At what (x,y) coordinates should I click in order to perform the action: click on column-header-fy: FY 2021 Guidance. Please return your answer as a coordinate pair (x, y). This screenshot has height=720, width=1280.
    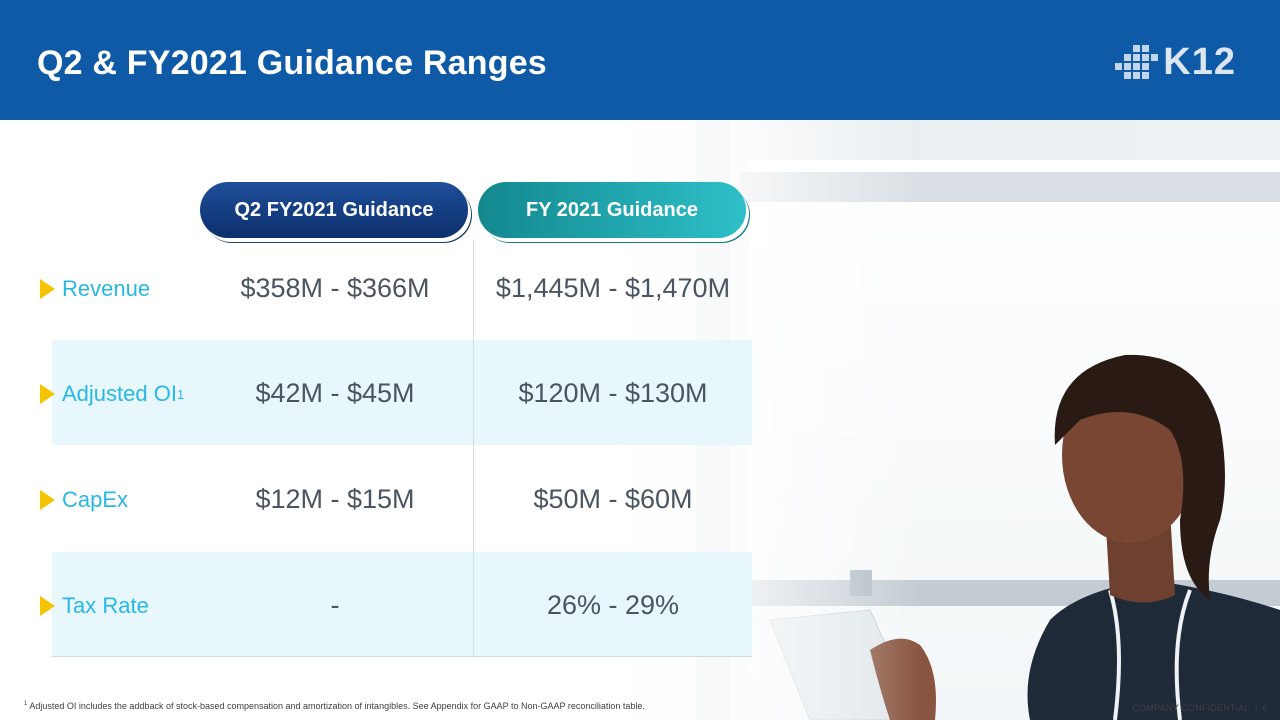
    Looking at the image, I should click on (612, 210).